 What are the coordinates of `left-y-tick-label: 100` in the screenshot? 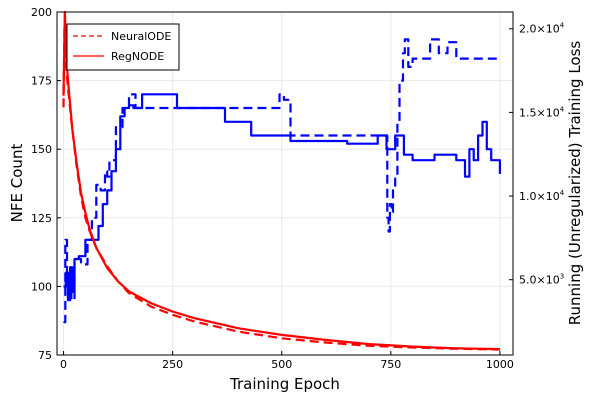 It's located at (41, 286).